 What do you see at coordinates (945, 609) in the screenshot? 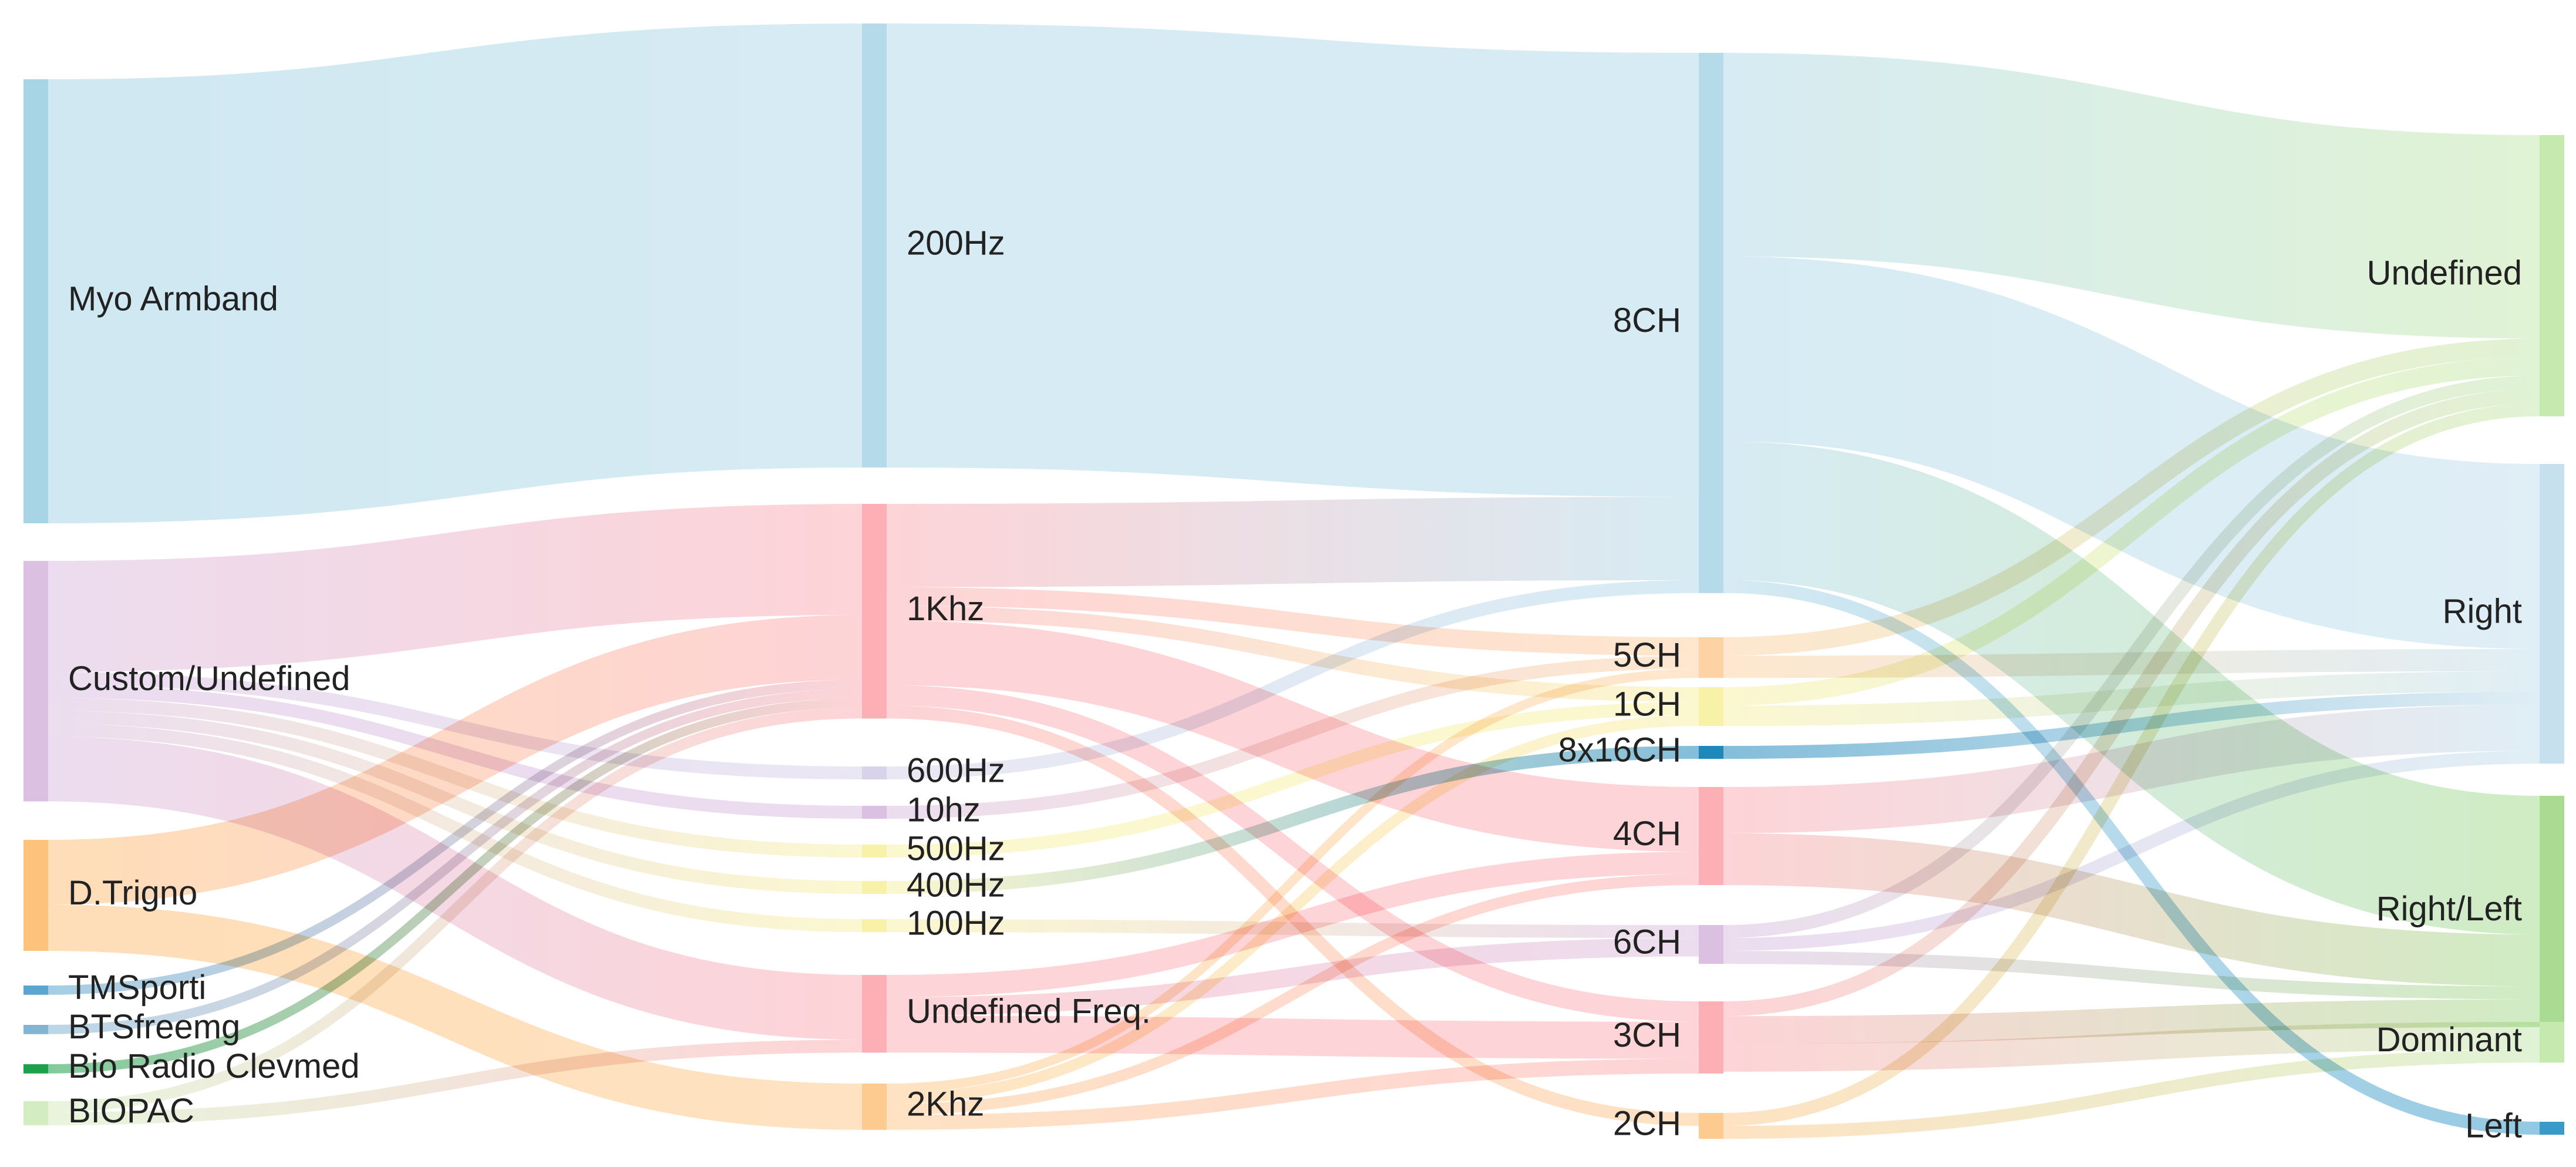
I see `node-label-f1k: 1Khz` at bounding box center [945, 609].